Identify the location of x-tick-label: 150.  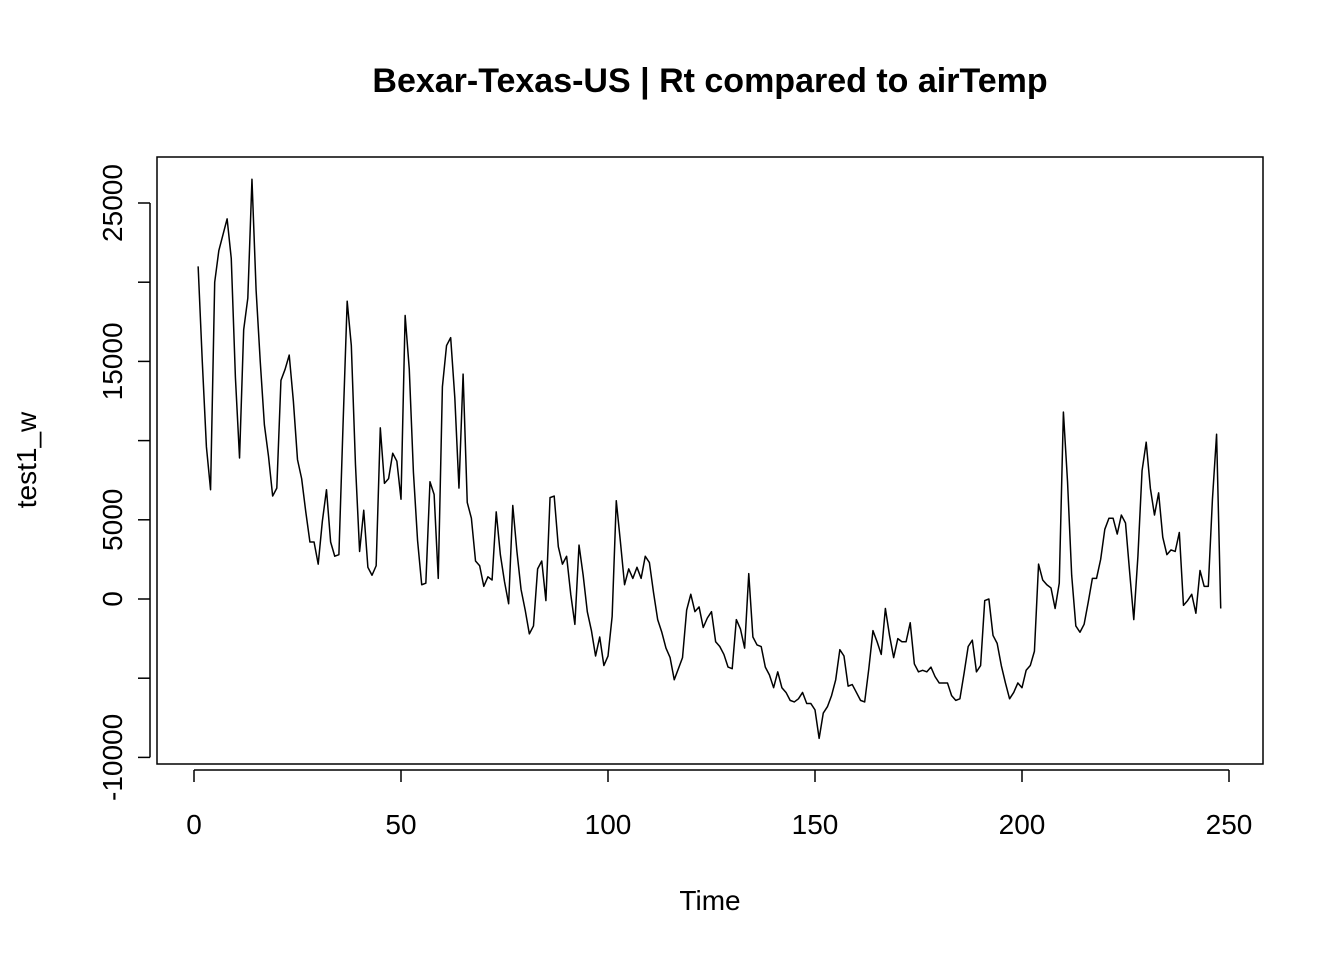
(815, 824).